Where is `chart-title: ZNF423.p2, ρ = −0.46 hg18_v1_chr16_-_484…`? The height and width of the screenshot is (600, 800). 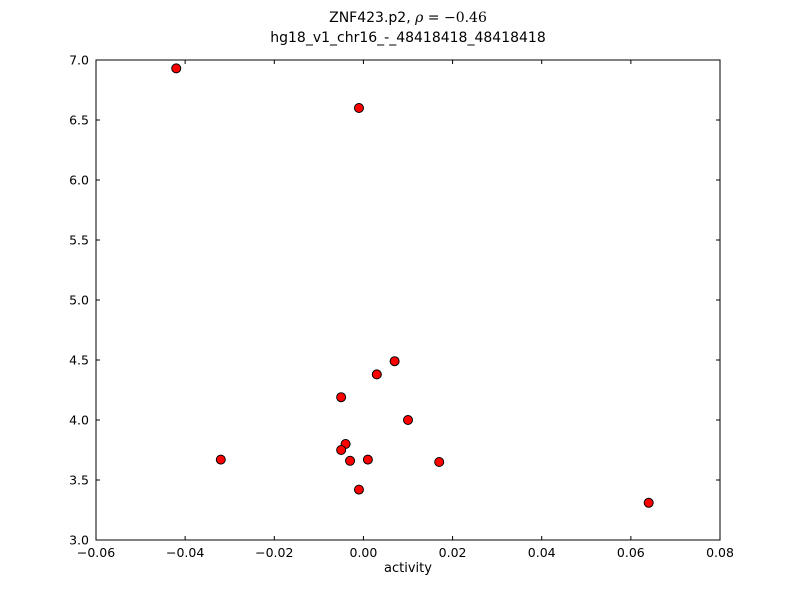 chart-title: ZNF423.p2, ρ = −0.46 hg18_v1_chr16_-_484… is located at coordinates (408, 28).